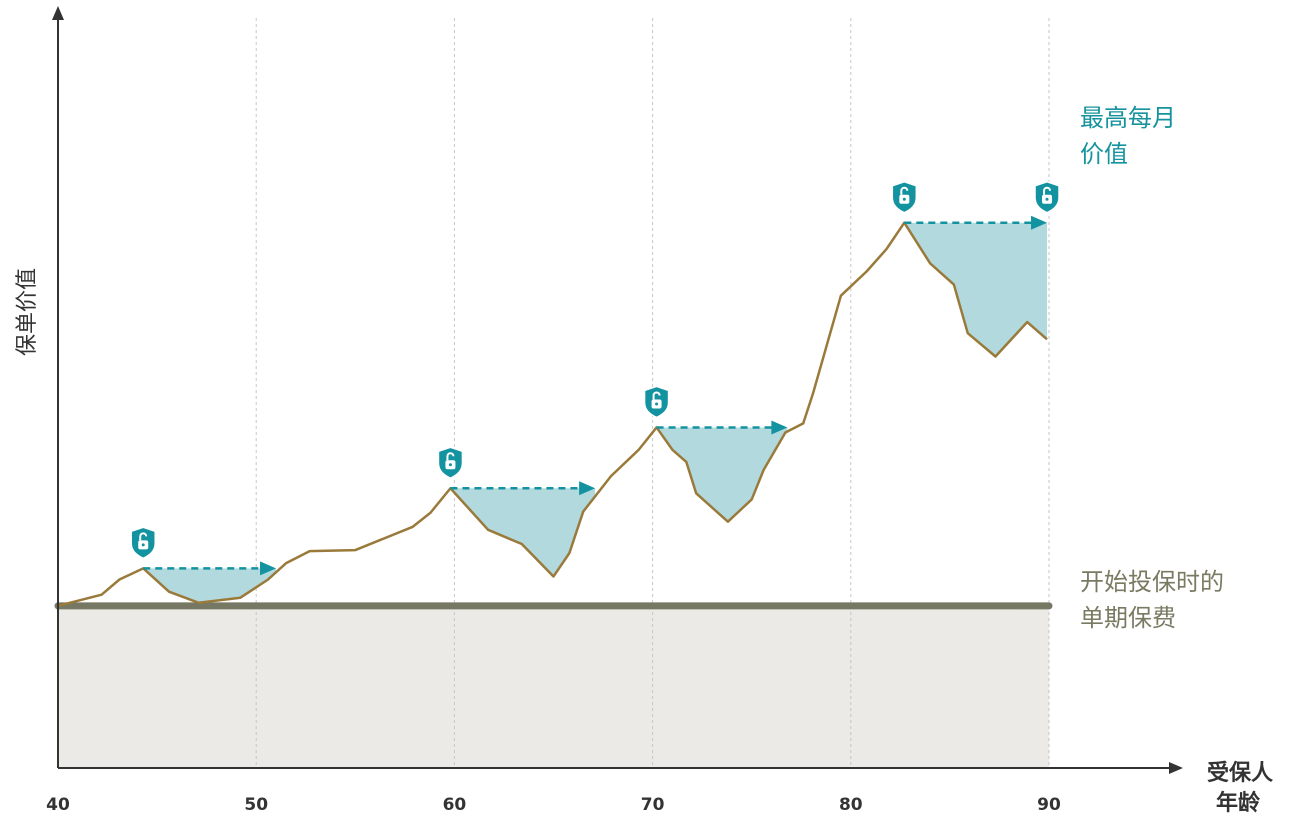 The image size is (1293, 818). Describe the element at coordinates (1240, 773) in the screenshot. I see `x-axis-label-line-1: 受保人` at that location.